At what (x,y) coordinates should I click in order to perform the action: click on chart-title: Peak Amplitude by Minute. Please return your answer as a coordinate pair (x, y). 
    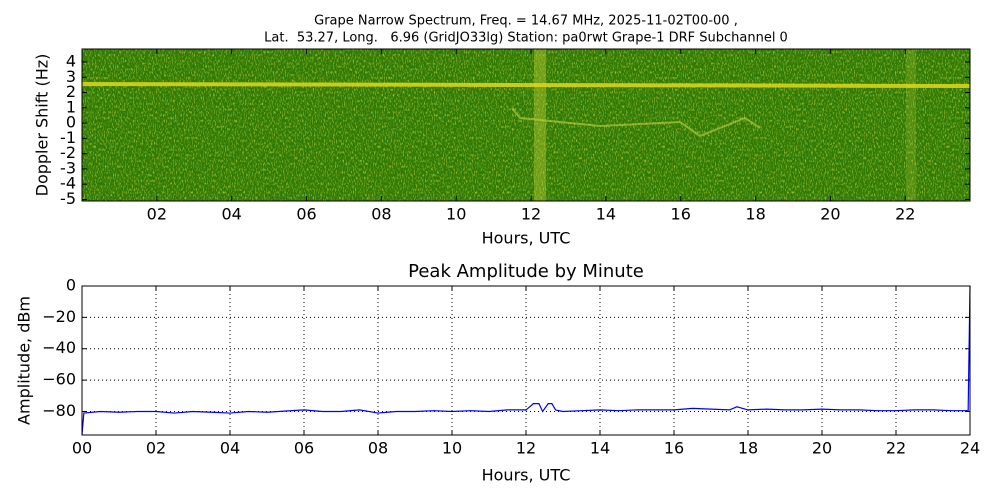
    Looking at the image, I should click on (526, 271).